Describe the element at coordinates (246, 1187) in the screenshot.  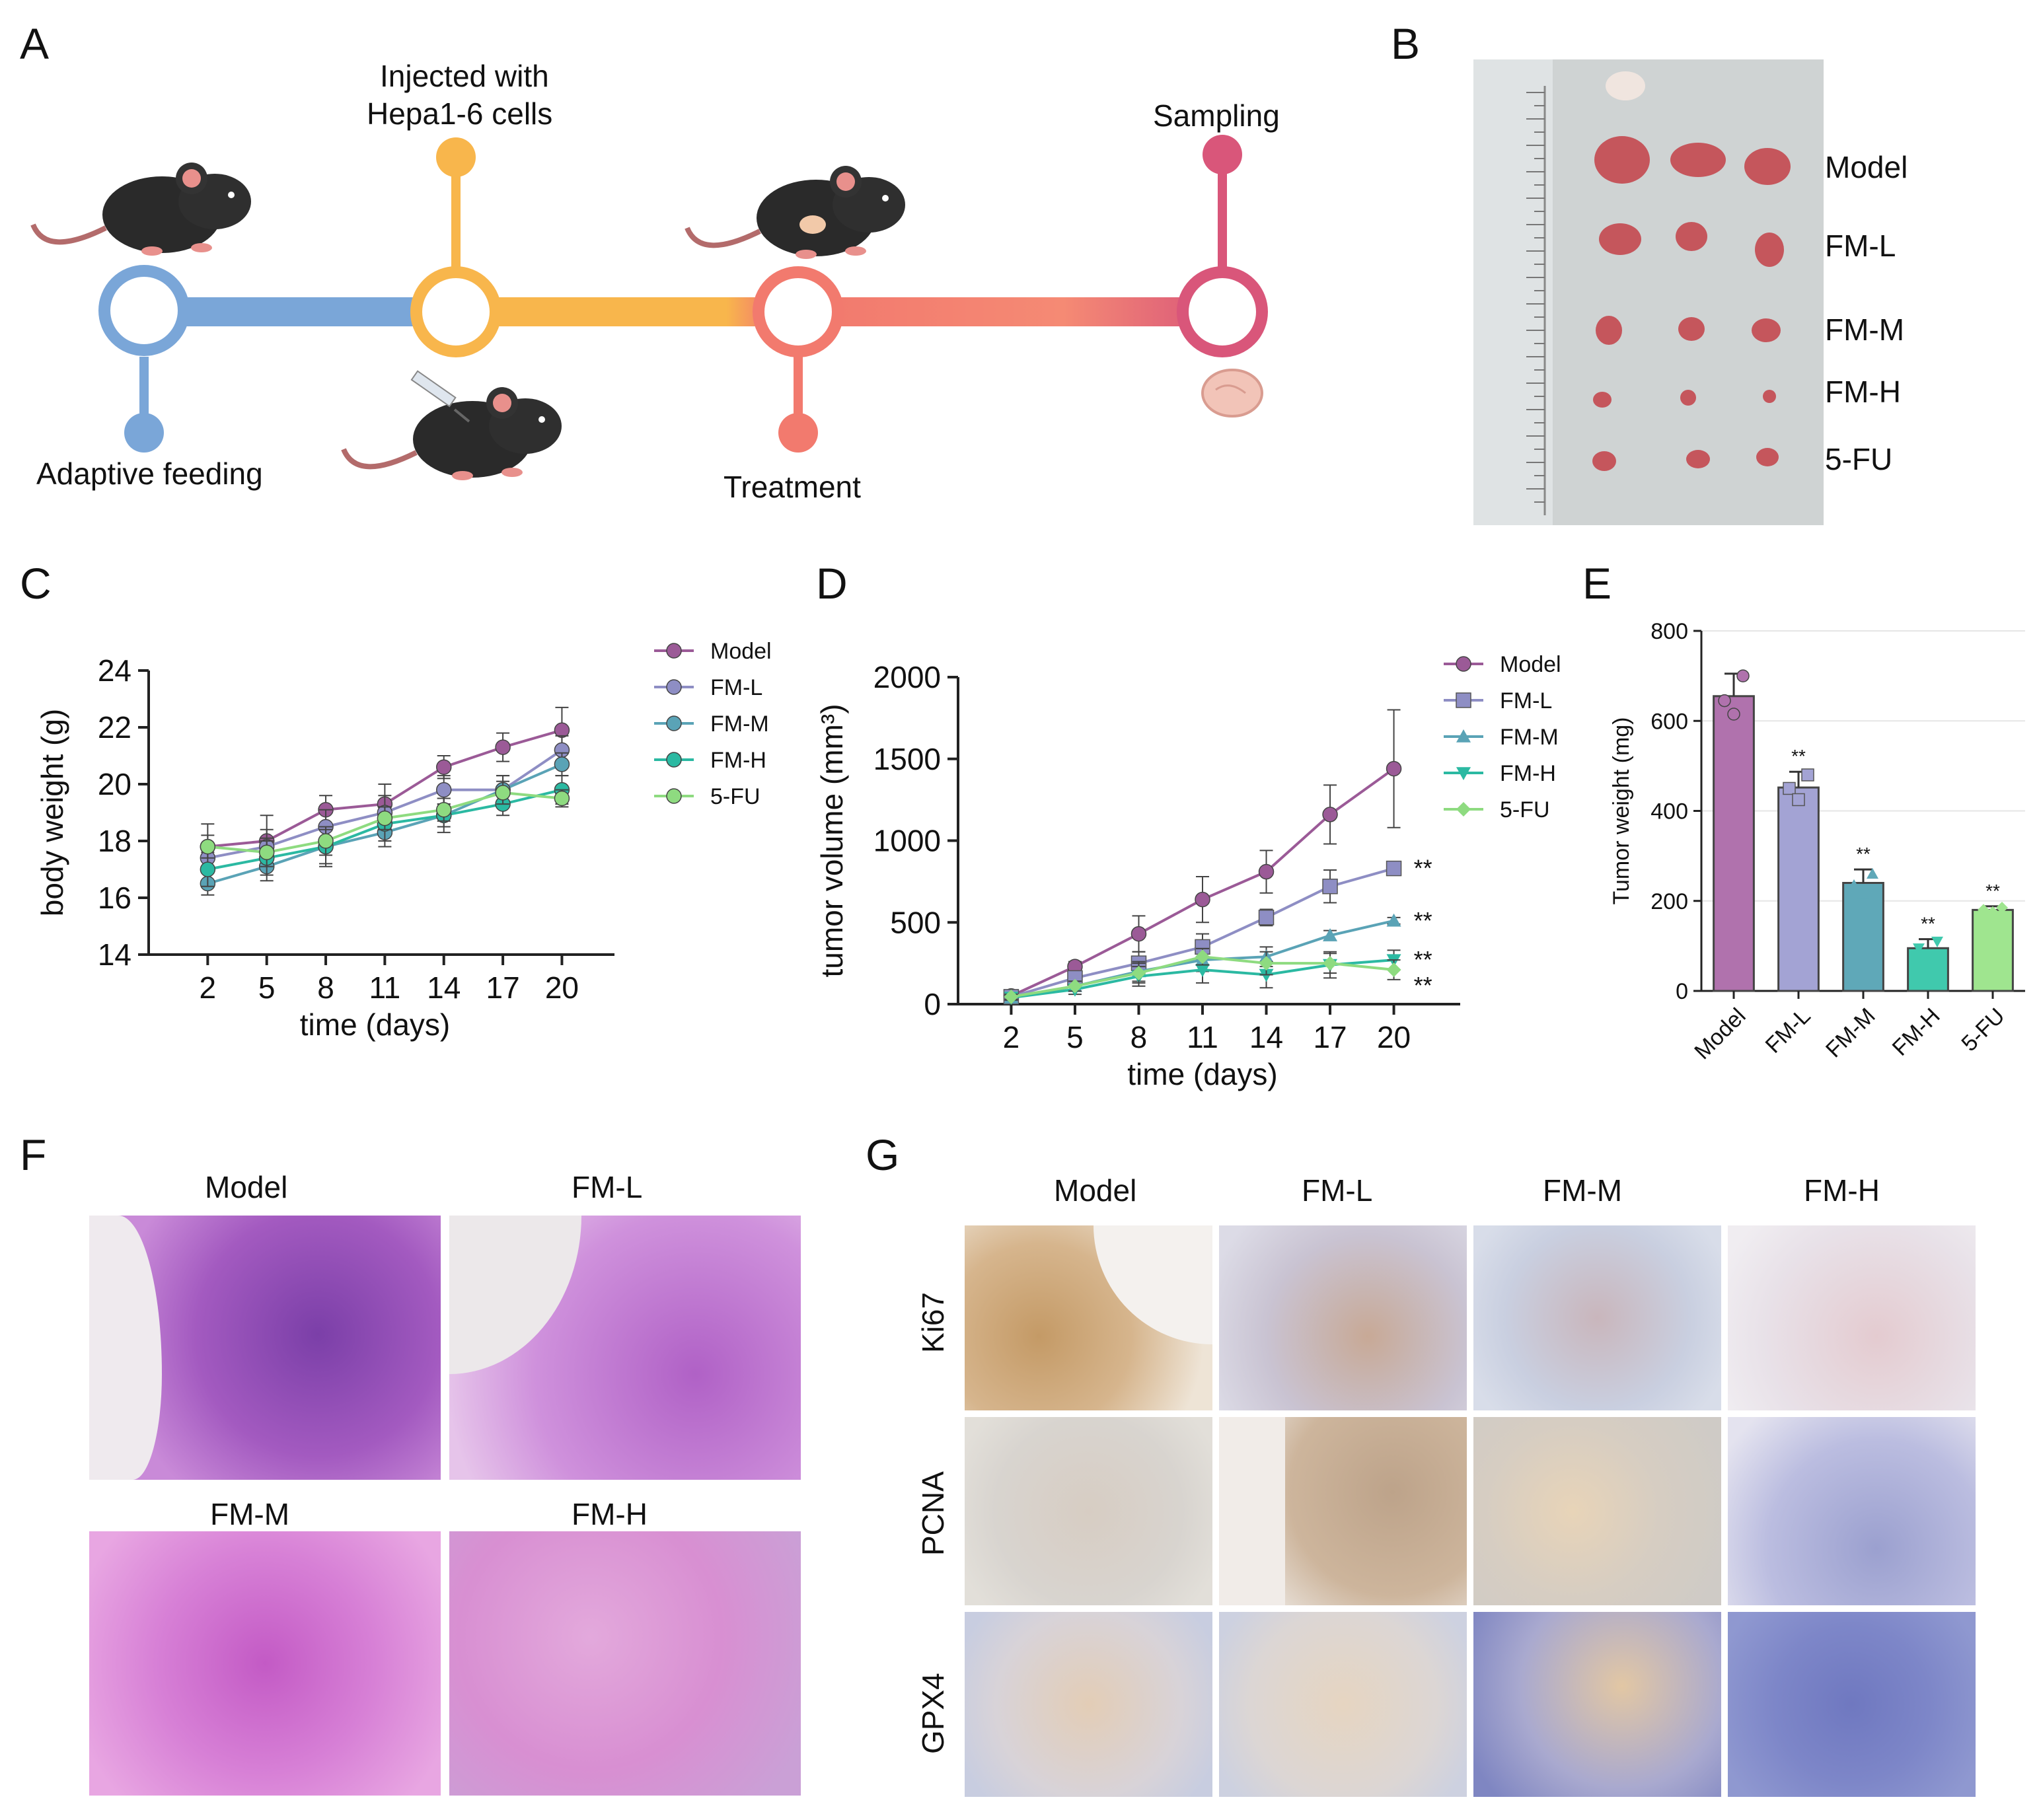
I see `he-label-model: Model` at that location.